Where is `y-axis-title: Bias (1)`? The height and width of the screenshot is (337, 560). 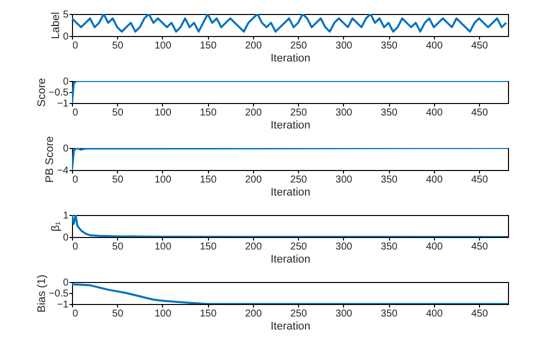
y-axis-title: Bias (1) is located at coordinates (42, 293).